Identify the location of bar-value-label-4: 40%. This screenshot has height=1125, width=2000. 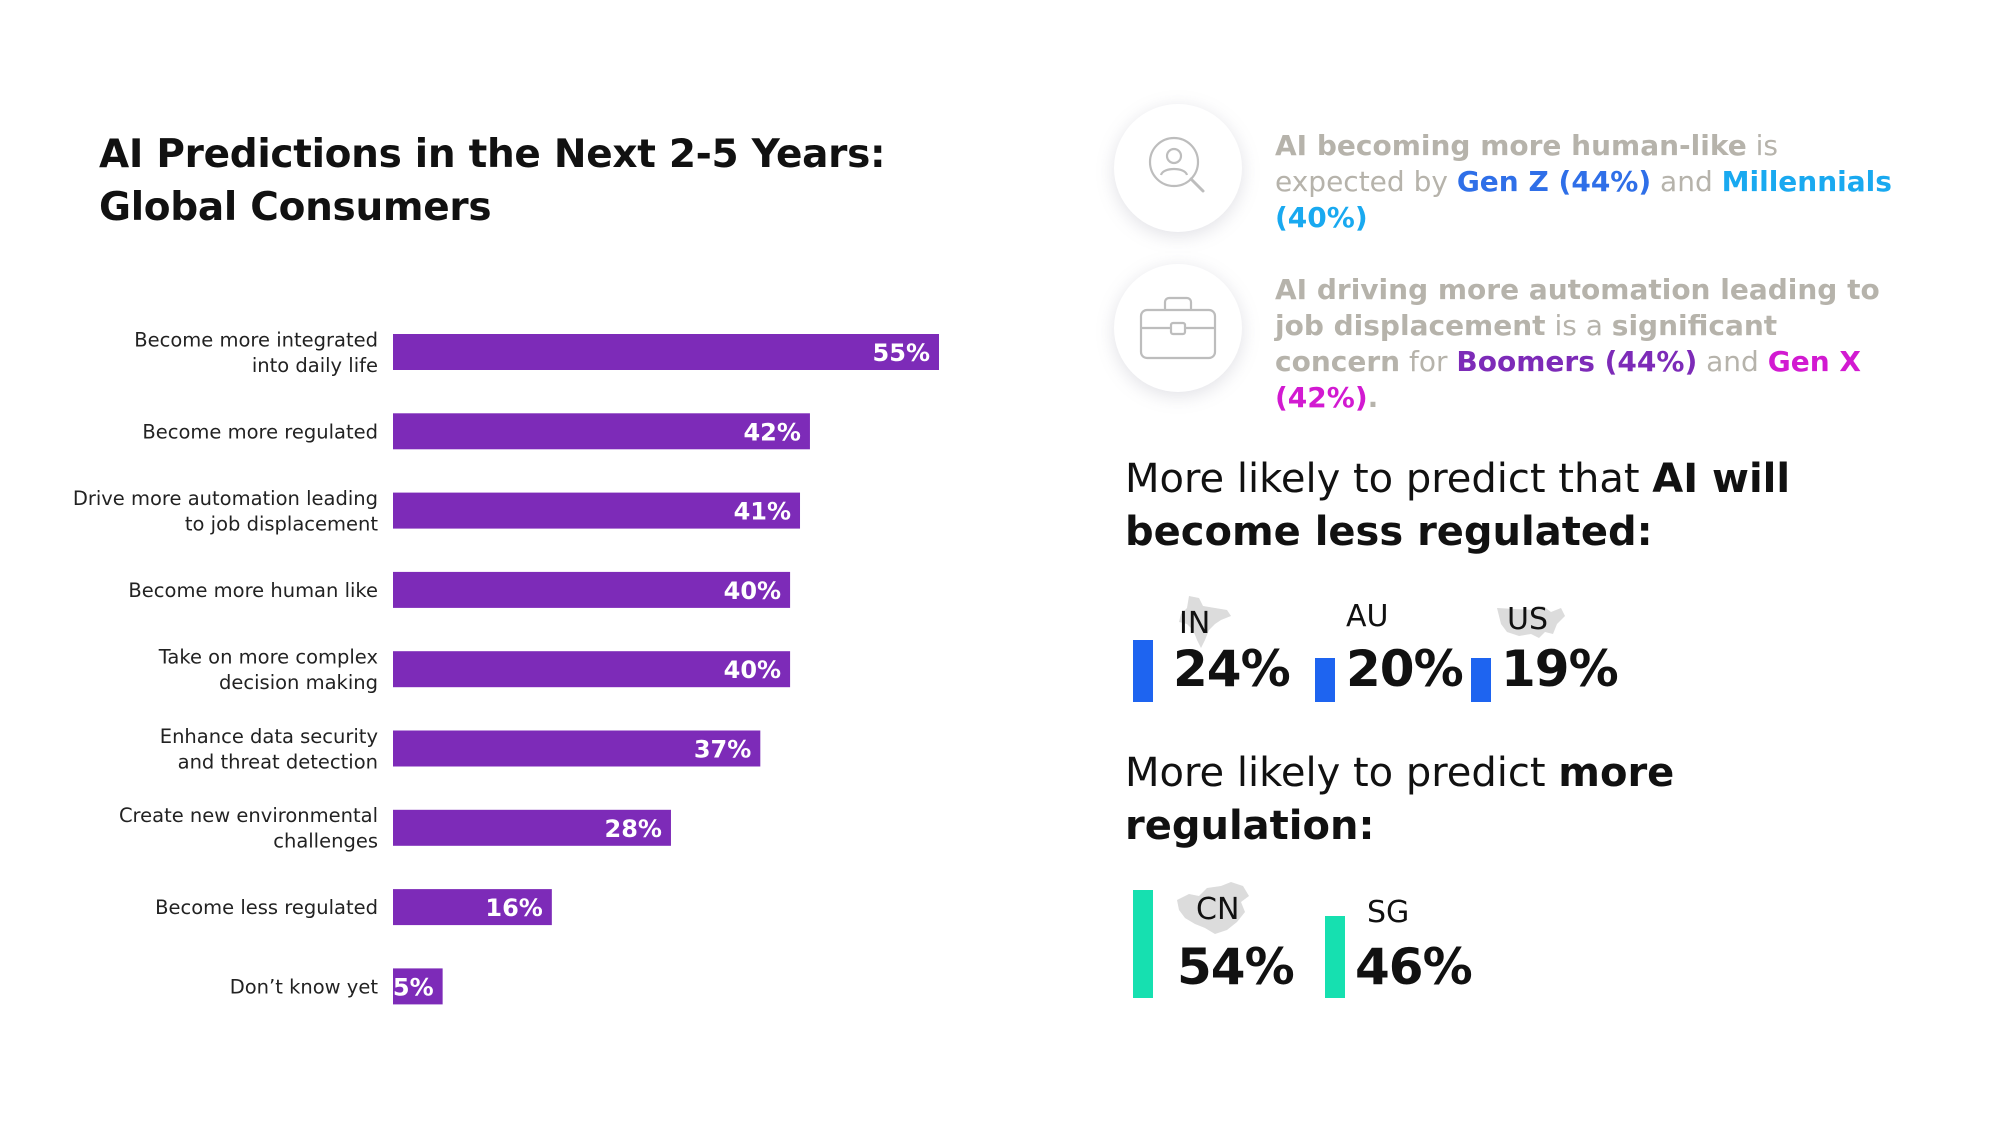
(752, 670).